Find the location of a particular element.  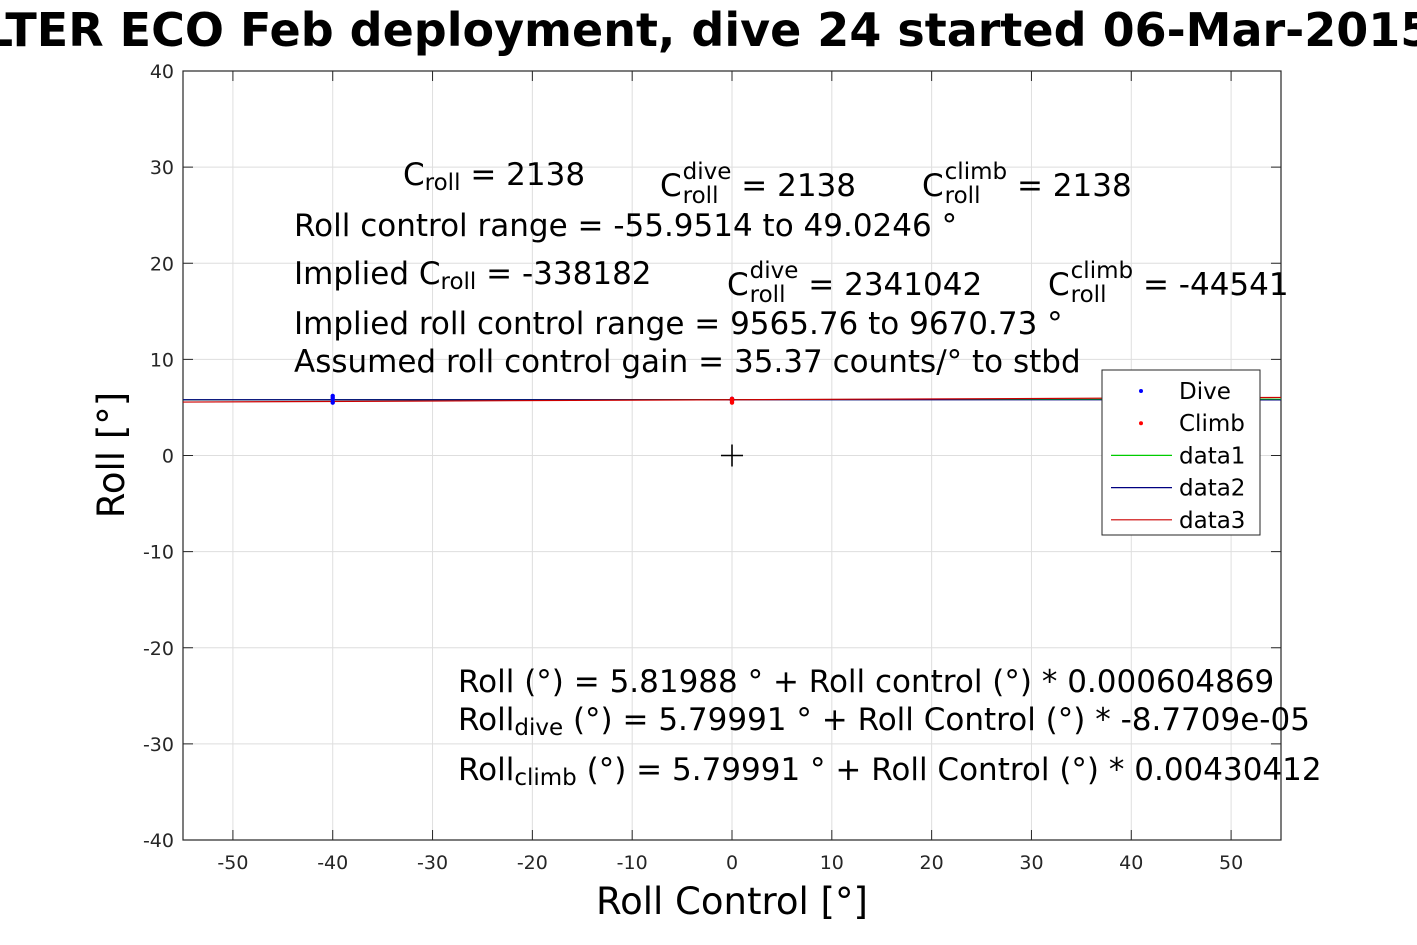

legend-label-dive: Dive is located at coordinates (1205, 392).